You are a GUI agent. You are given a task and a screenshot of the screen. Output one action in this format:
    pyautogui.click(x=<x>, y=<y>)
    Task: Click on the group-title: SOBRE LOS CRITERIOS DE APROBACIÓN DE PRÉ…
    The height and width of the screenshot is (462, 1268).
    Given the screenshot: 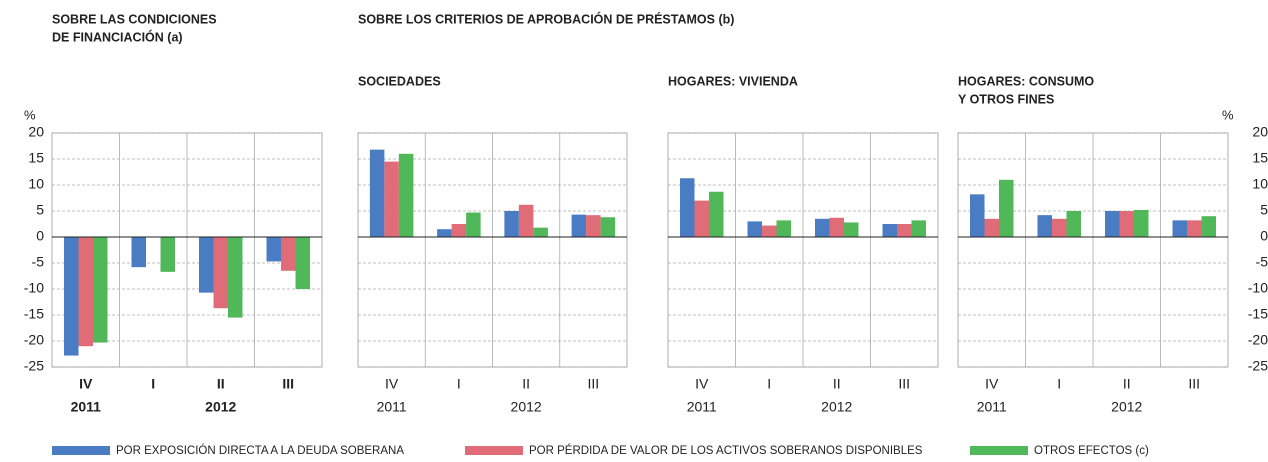 What is the action you would take?
    pyautogui.click(x=546, y=18)
    